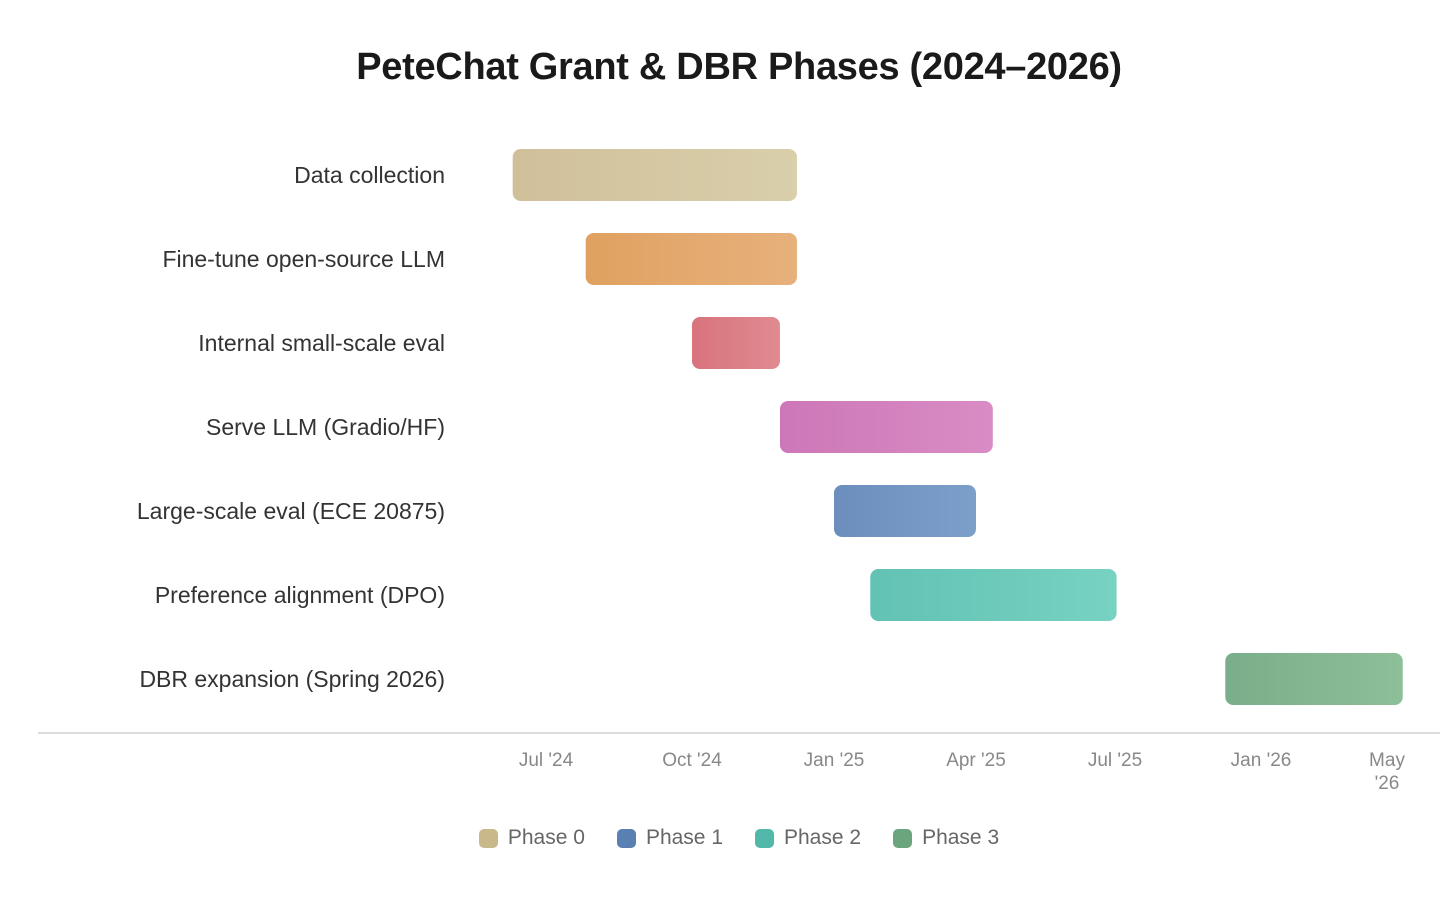 Image resolution: width=1454 pixels, height=902 pixels. What do you see at coordinates (727, 838) in the screenshot?
I see `legend: Phase 0 Phase 1 Phase 2 Phase 3` at bounding box center [727, 838].